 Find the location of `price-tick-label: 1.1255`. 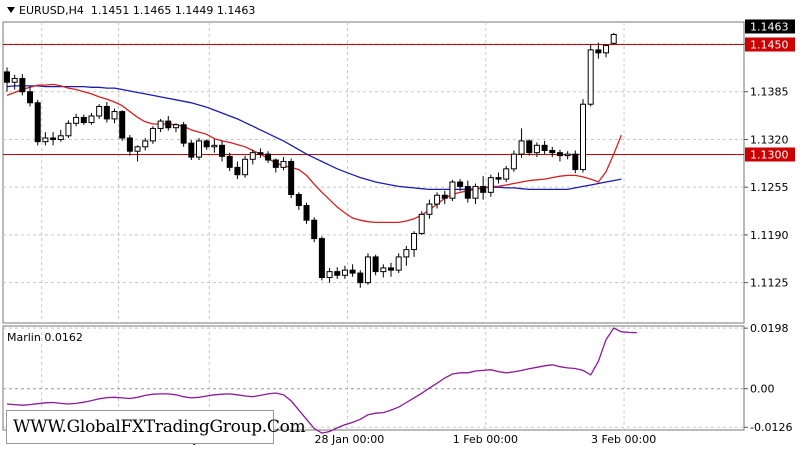

price-tick-label: 1.1255 is located at coordinates (769, 187).